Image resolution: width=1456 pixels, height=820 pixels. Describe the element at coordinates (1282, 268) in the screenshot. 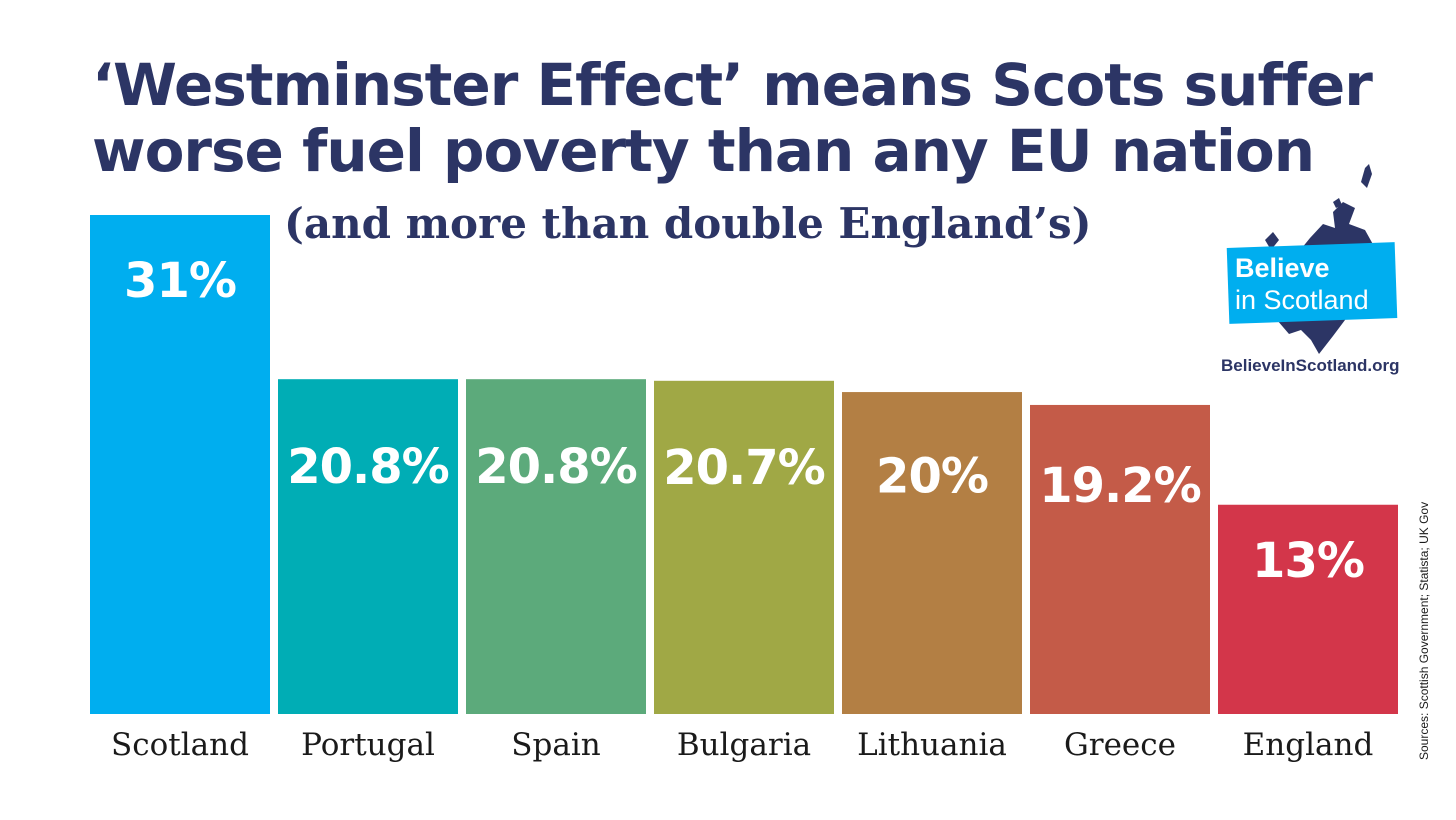

I see `logo-text-believe: Believe` at that location.